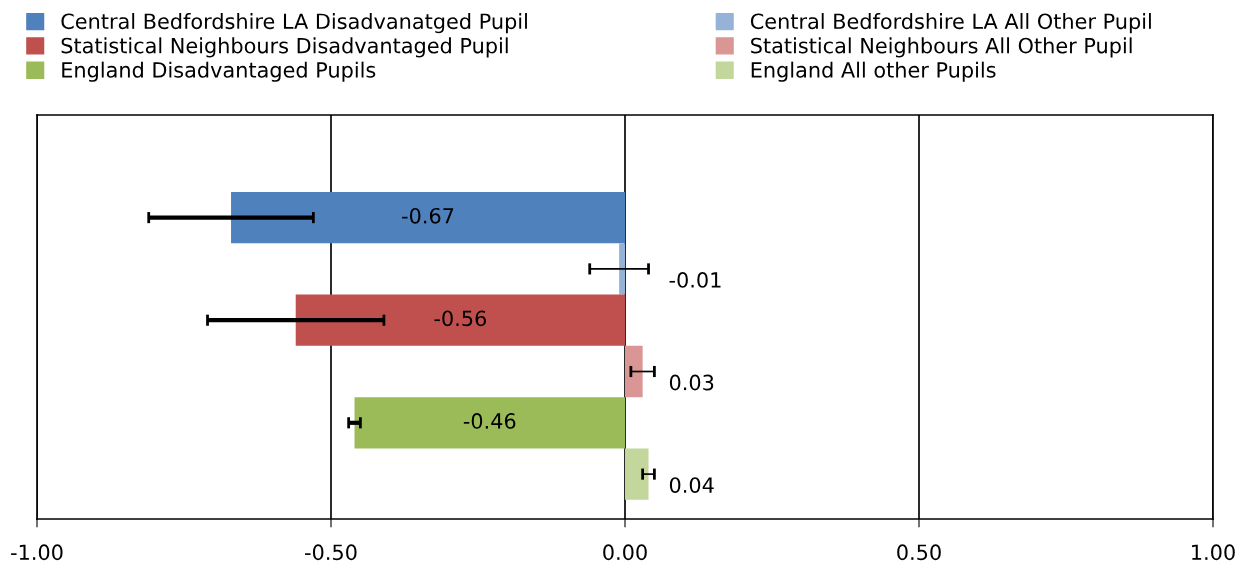 The height and width of the screenshot is (574, 1255). I want to click on data-label: -0.67, so click(428, 215).